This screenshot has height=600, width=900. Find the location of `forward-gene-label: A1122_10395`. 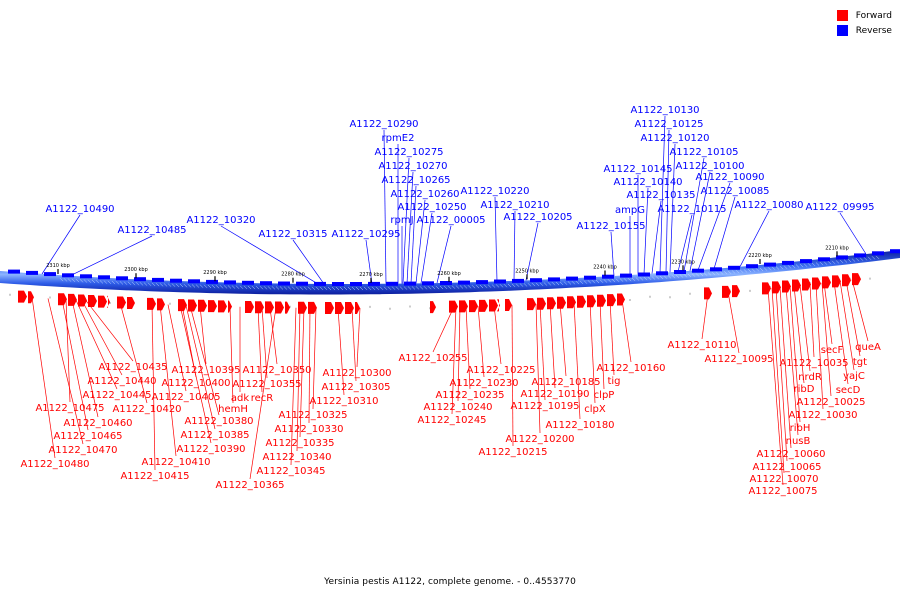

forward-gene-label: A1122_10395 is located at coordinates (205, 370).